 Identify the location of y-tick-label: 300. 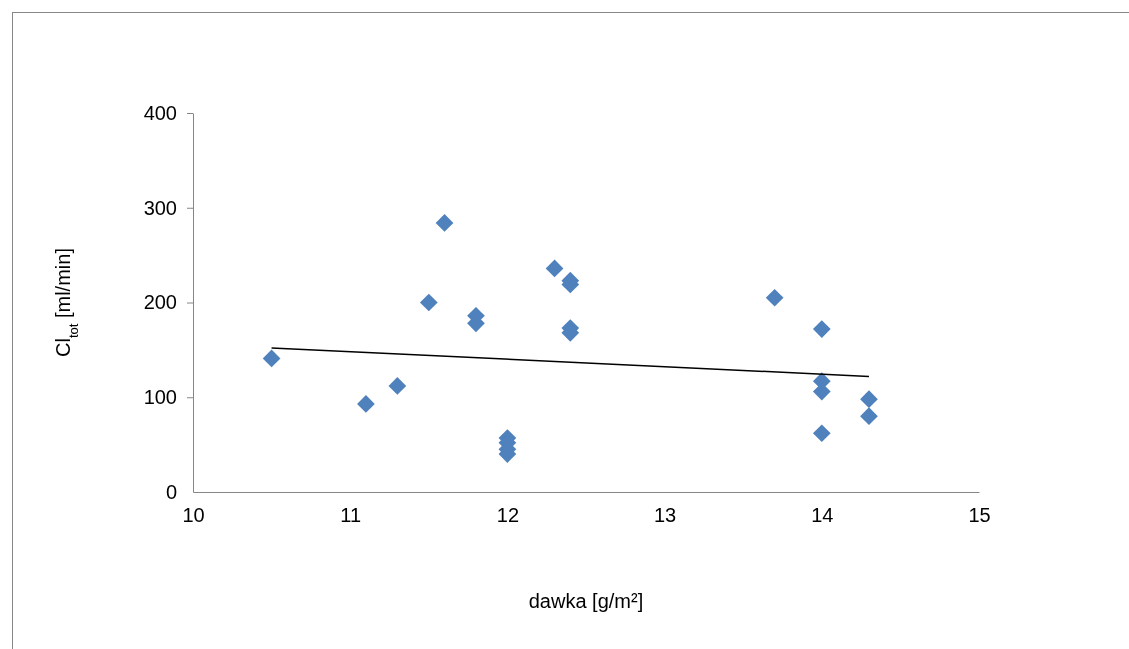
(160, 207).